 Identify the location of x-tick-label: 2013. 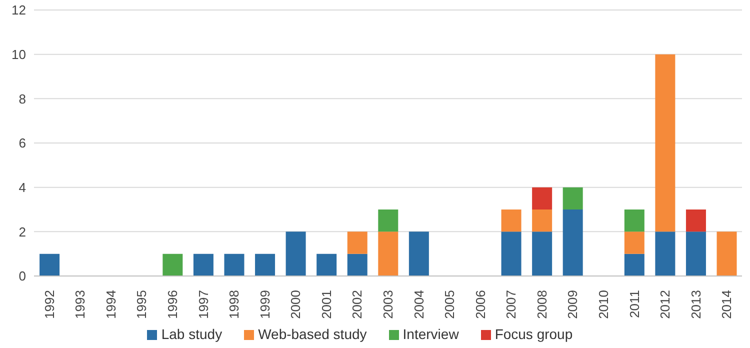
(696, 304).